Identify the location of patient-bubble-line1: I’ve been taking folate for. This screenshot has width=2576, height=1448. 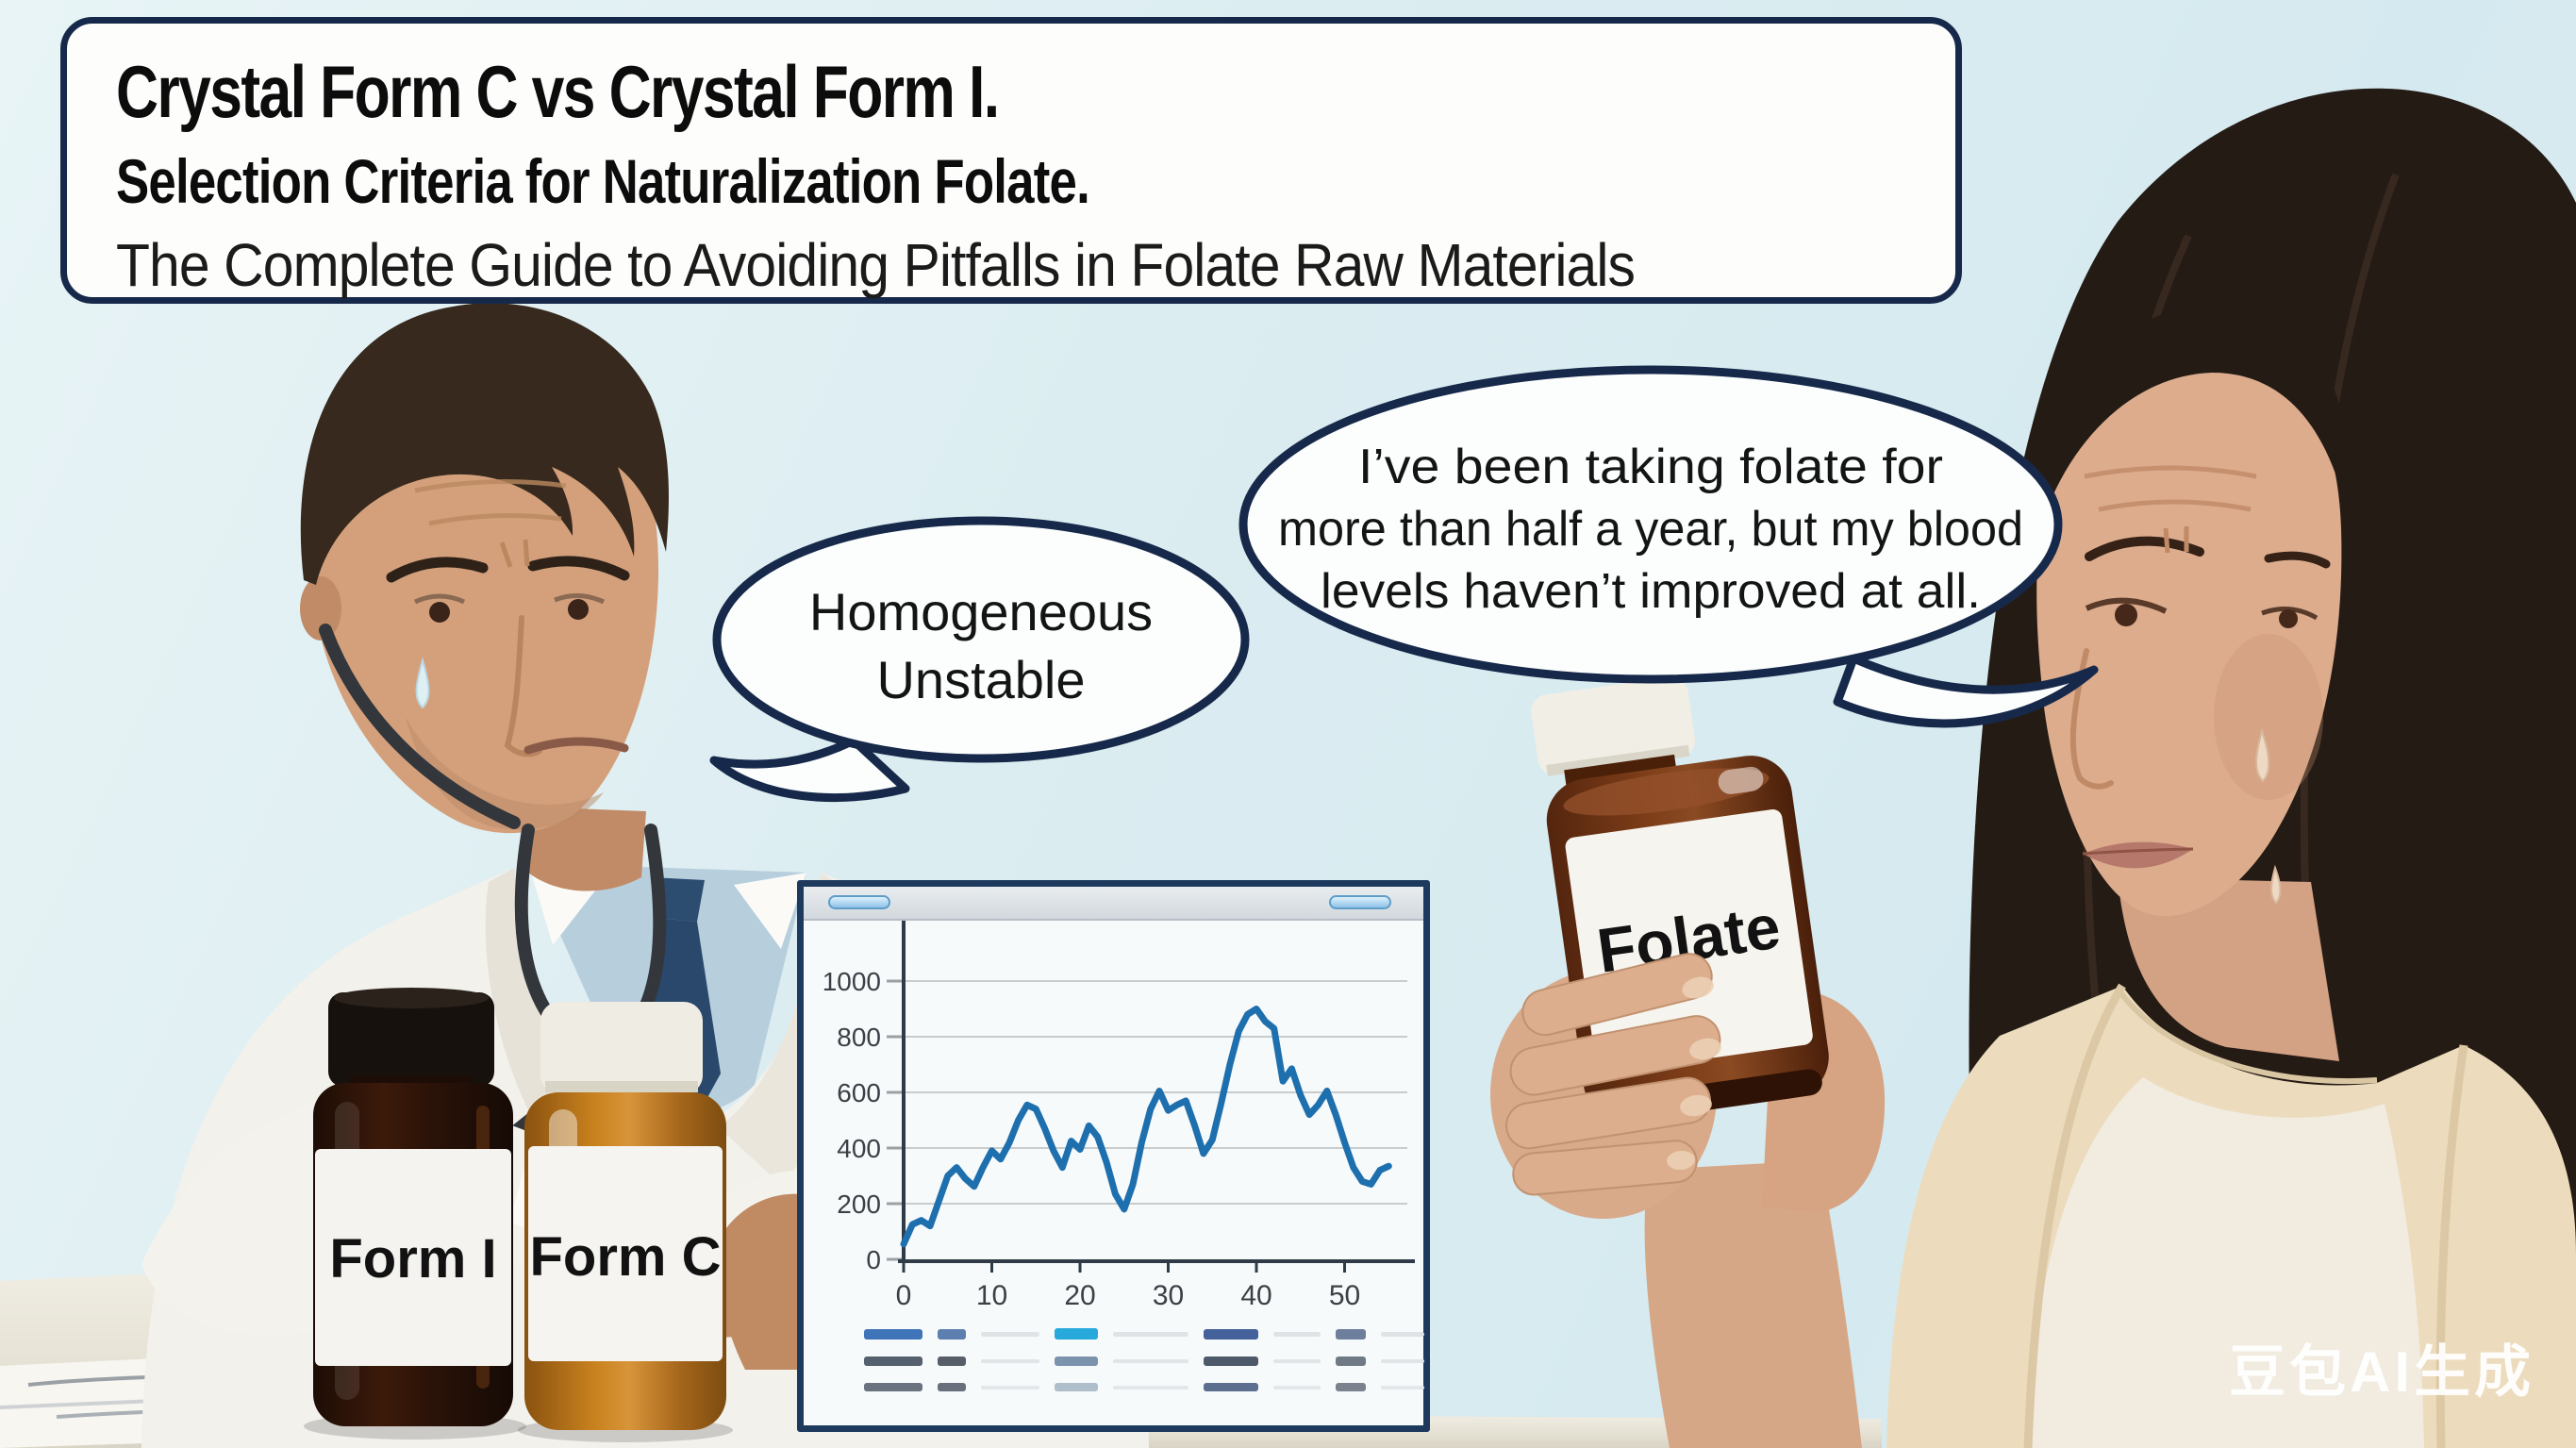
(1650, 467).